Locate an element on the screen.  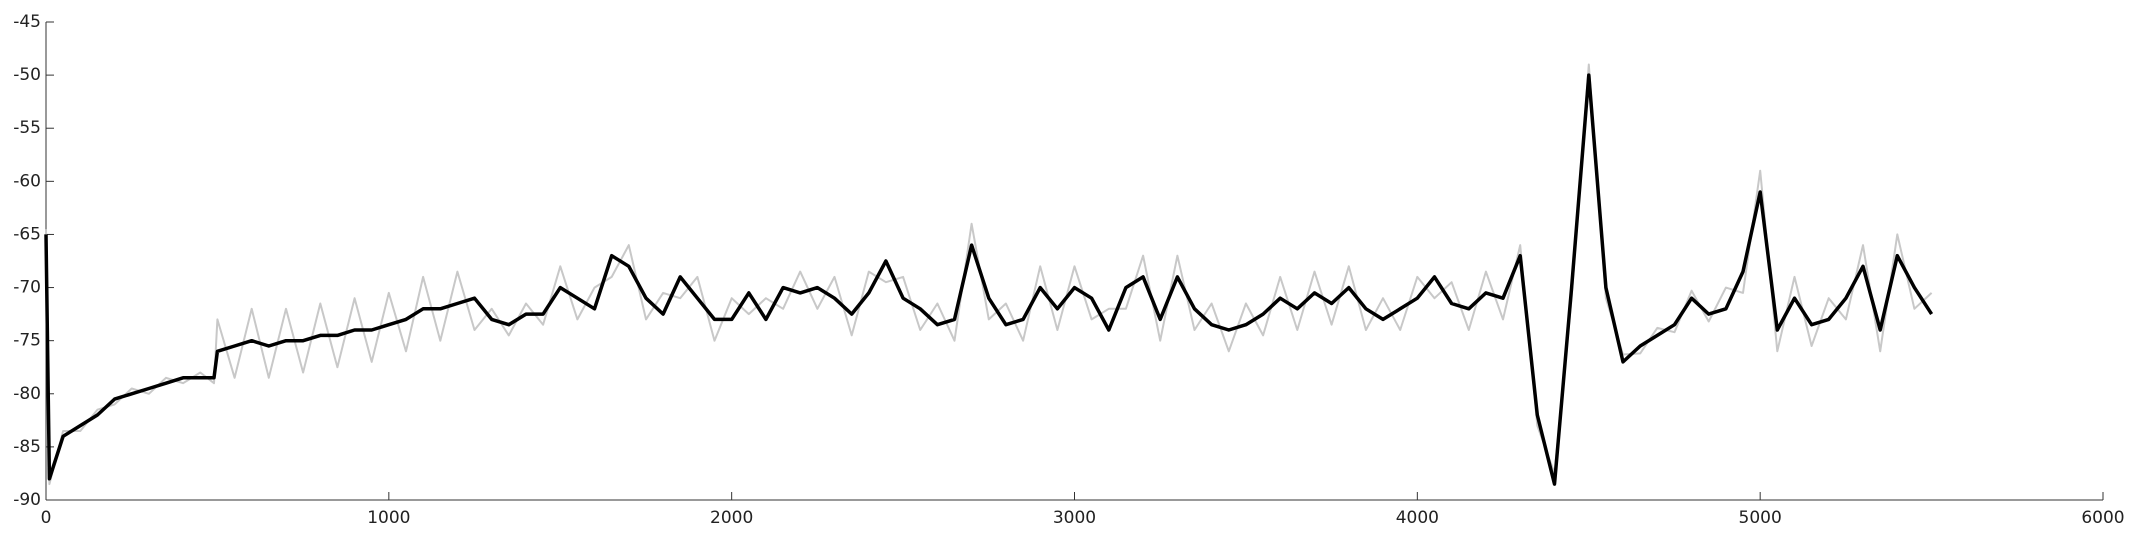
x-tick-label: 0 is located at coordinates (46, 518).